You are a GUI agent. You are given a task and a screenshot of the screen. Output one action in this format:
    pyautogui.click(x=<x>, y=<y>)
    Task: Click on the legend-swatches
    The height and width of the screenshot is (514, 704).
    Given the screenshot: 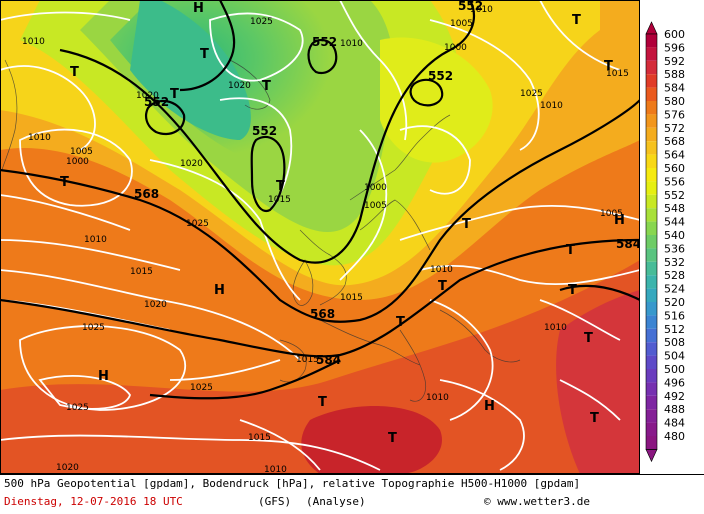 What is the action you would take?
    pyautogui.click(x=651, y=242)
    